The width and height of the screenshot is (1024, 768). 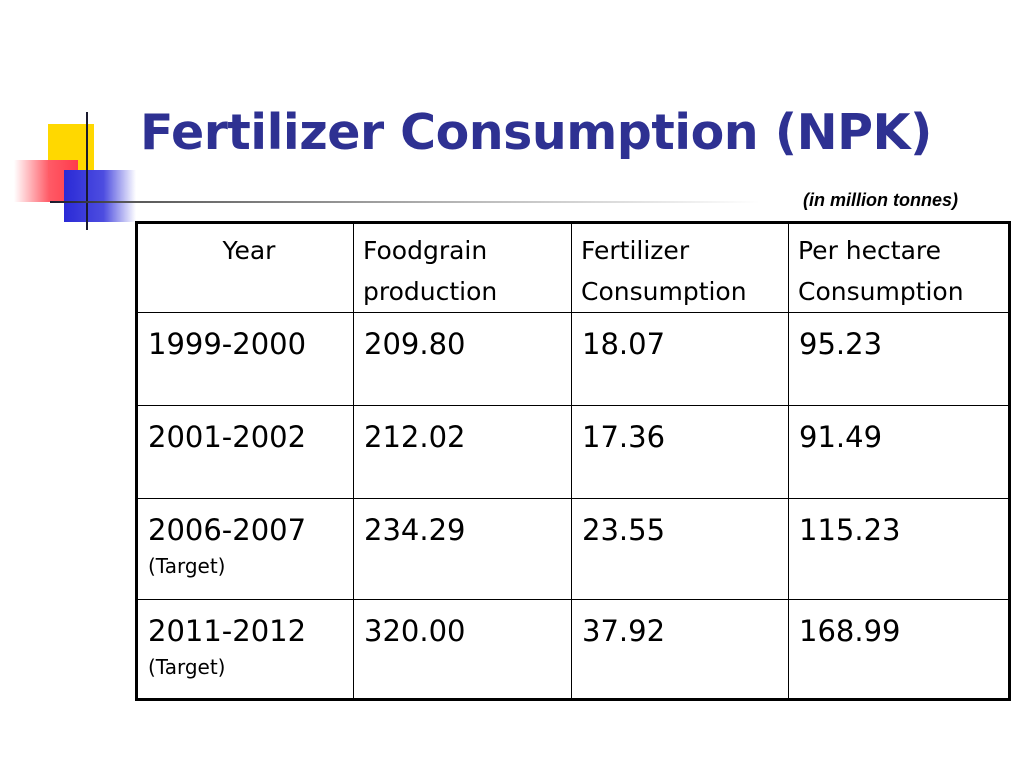 I want to click on table-row: 2011-2012 (Target) 320.00 37.92 168.99, so click(x=573, y=649).